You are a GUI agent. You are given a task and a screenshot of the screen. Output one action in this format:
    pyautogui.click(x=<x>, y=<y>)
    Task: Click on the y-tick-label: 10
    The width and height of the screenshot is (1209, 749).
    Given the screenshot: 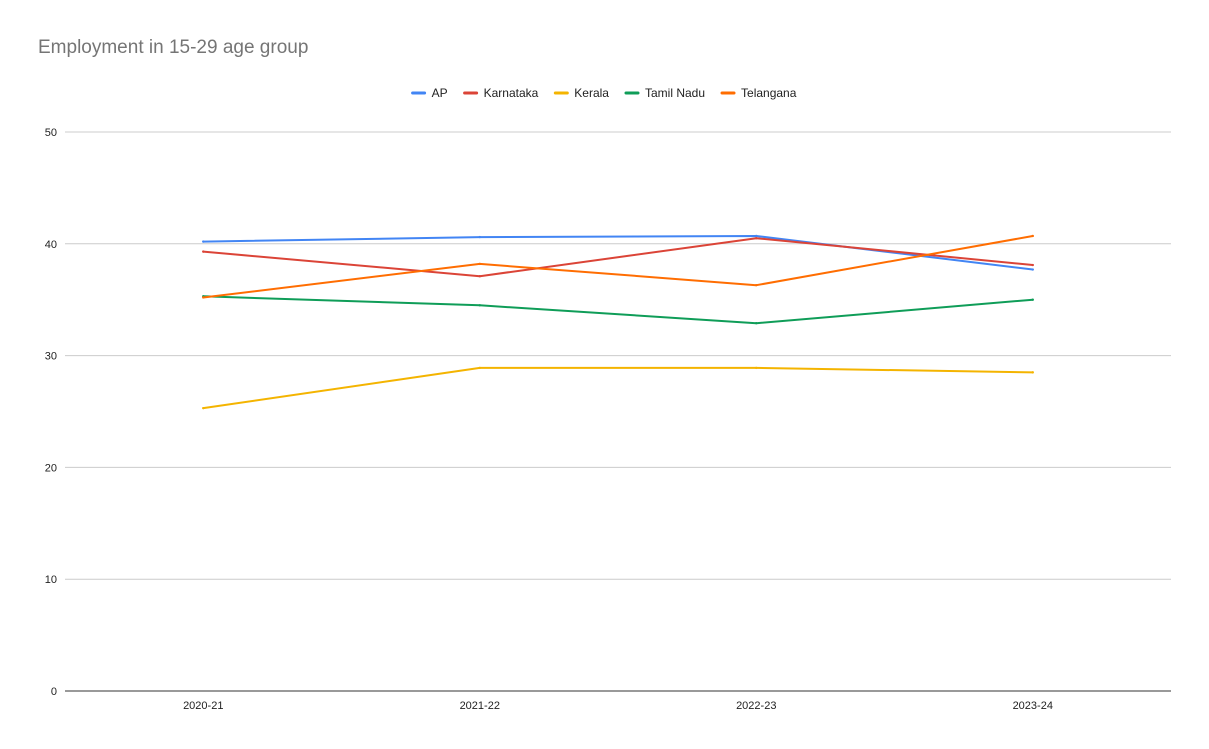 What is the action you would take?
    pyautogui.click(x=51, y=580)
    